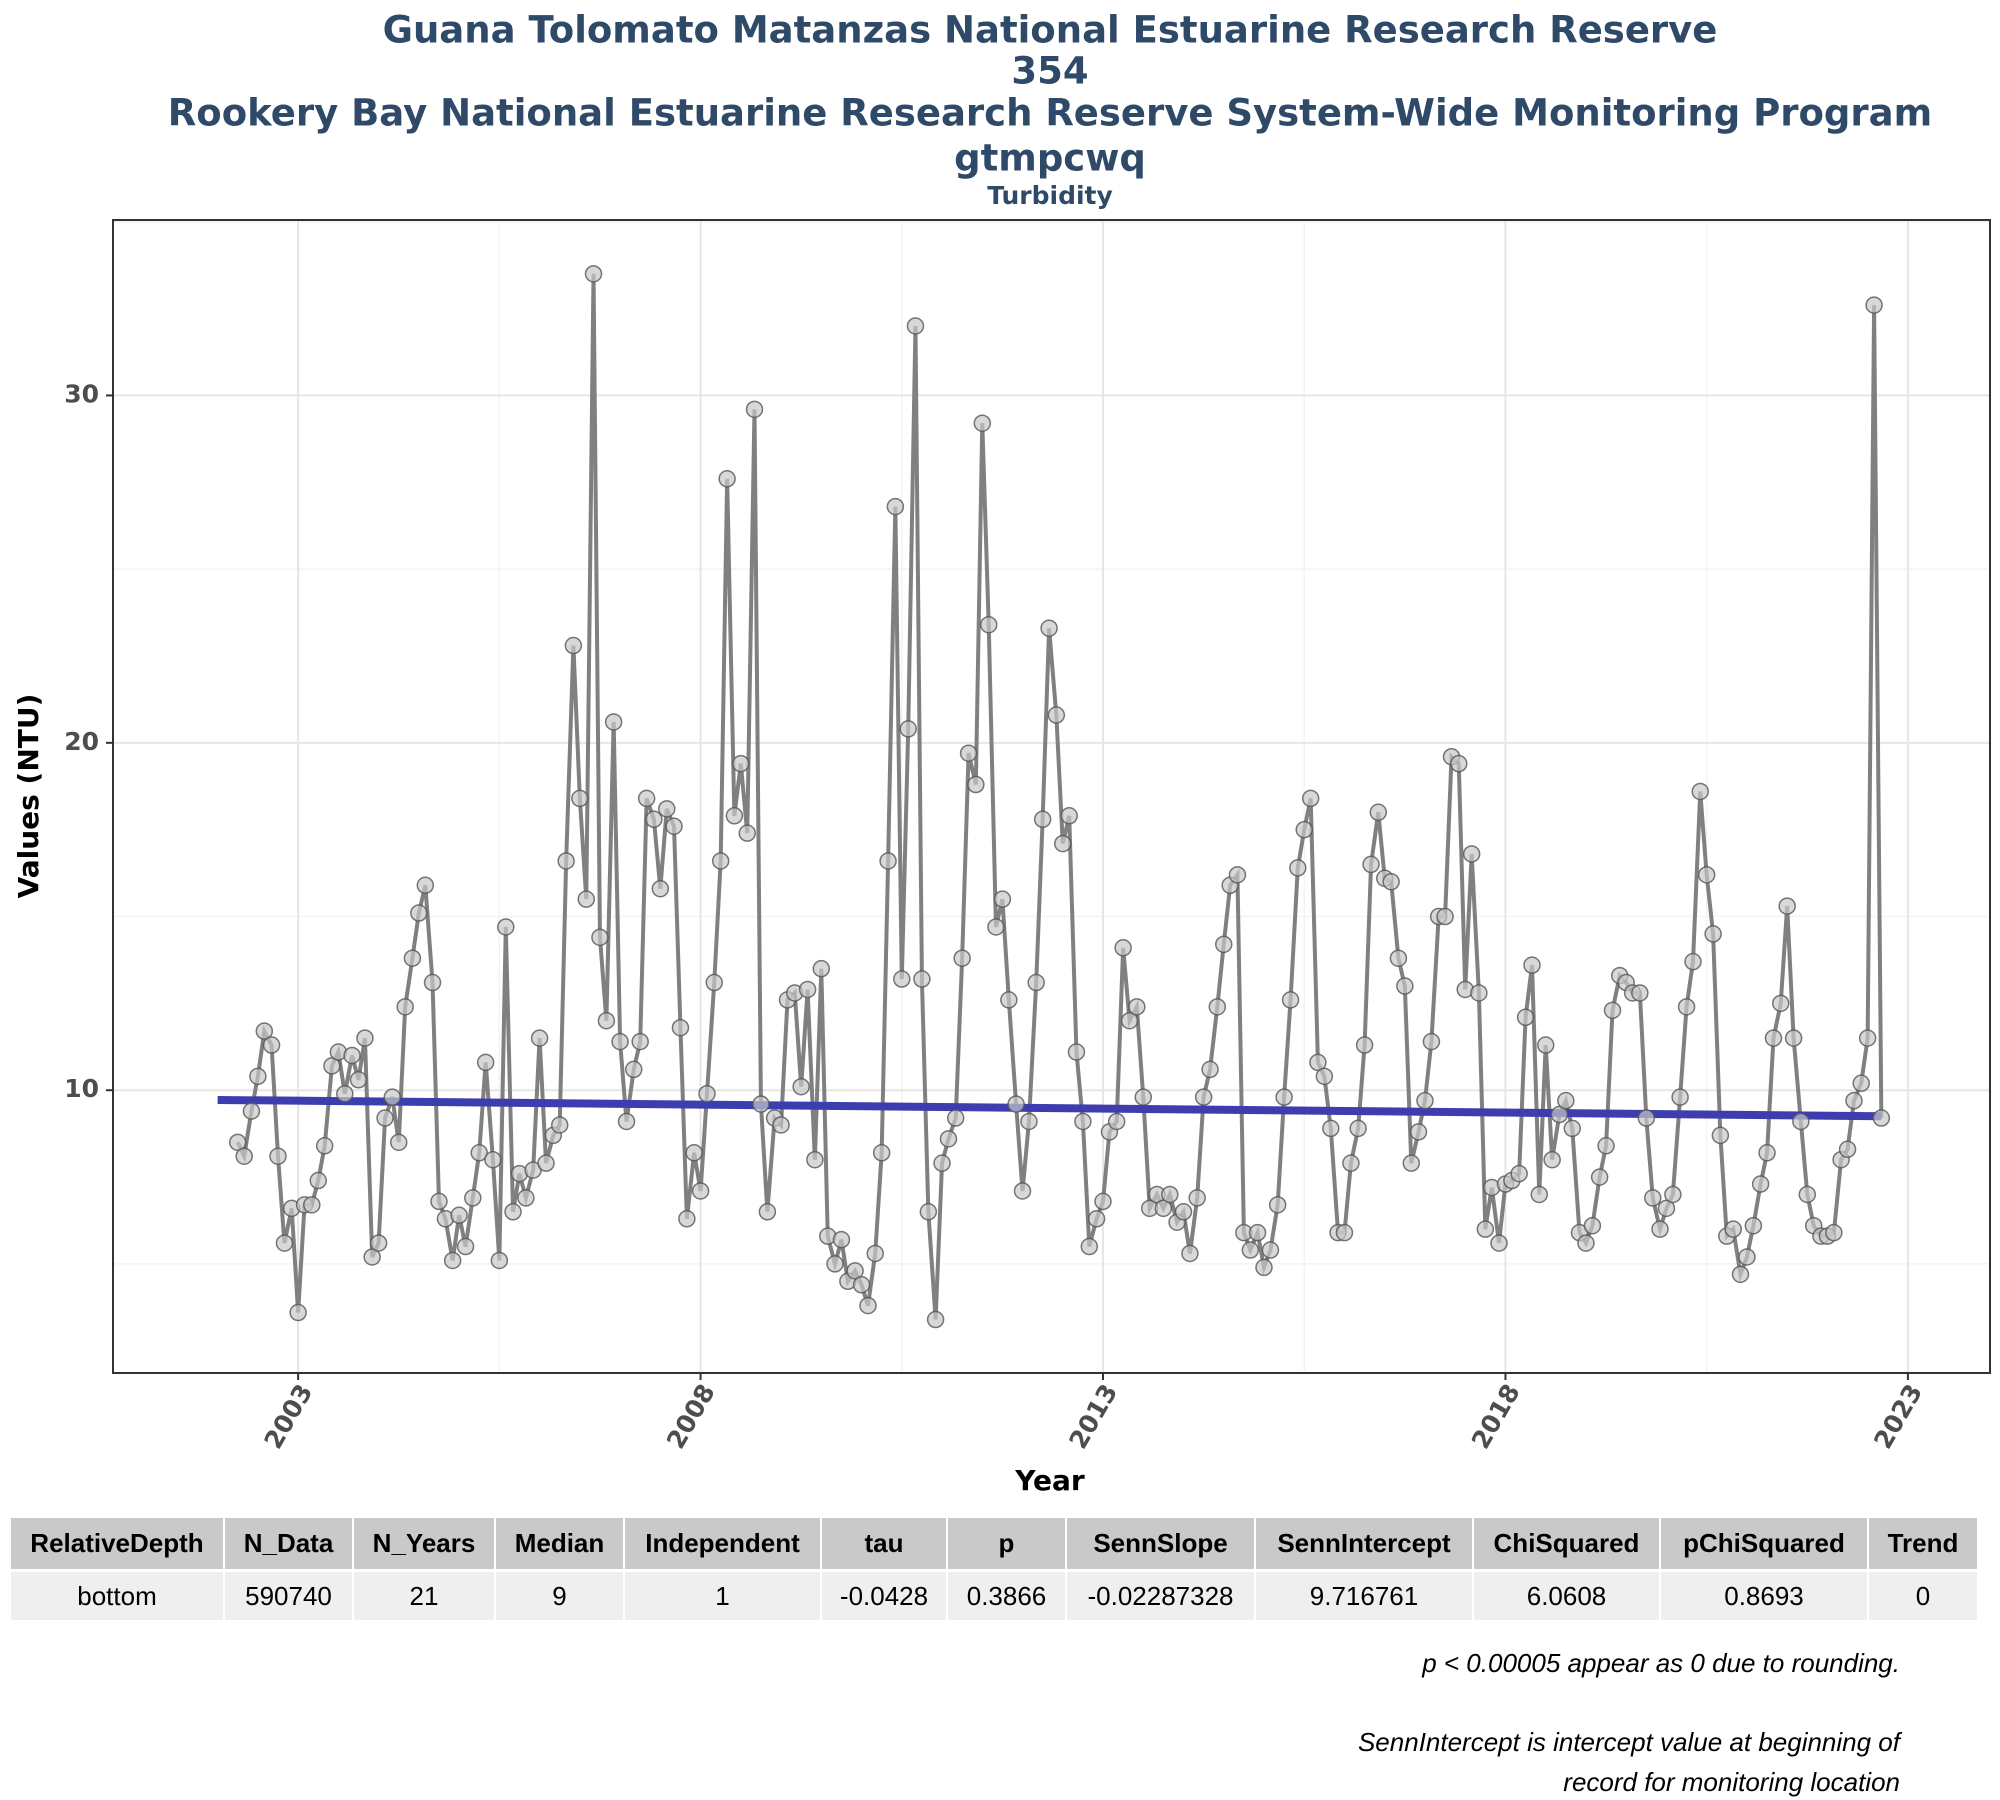 The width and height of the screenshot is (2000, 1800). I want to click on y-axis-title: Values (NTU), so click(28, 796).